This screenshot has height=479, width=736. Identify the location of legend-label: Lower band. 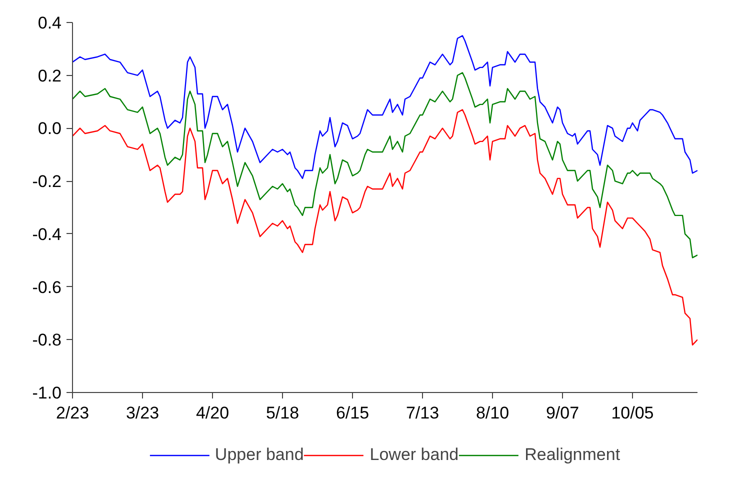
(414, 455).